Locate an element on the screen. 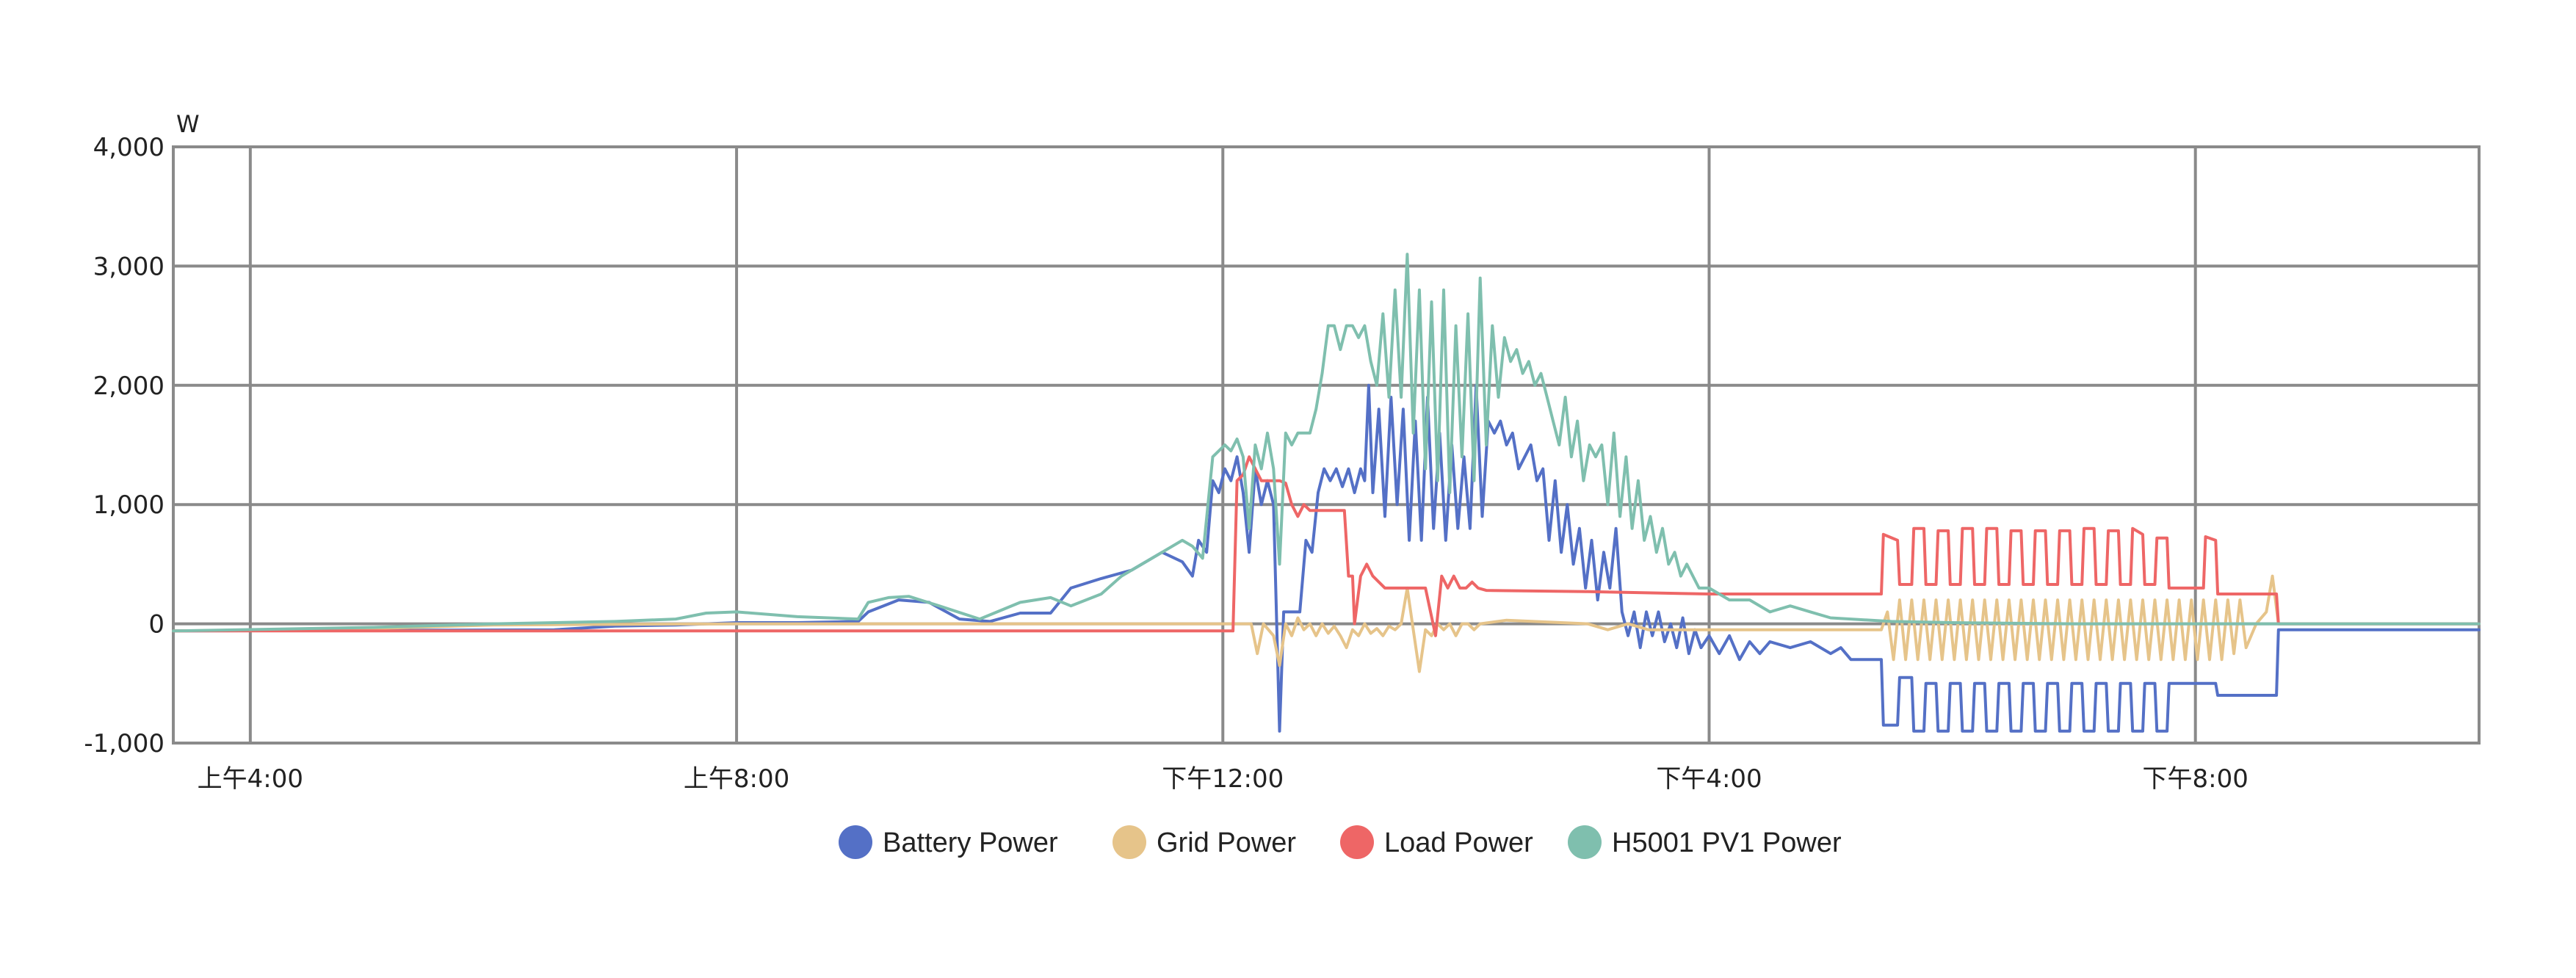 The height and width of the screenshot is (978, 2576). legend-label: Battery Power is located at coordinates (970, 842).